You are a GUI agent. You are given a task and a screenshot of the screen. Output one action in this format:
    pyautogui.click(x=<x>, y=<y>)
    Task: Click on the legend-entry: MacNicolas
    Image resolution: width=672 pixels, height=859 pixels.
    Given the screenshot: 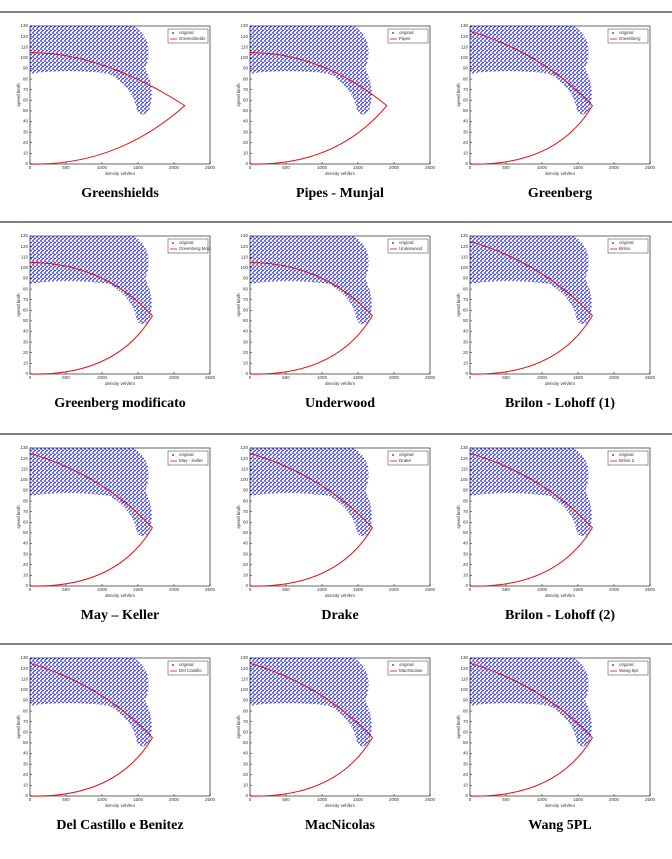 What is the action you would take?
    pyautogui.click(x=411, y=670)
    